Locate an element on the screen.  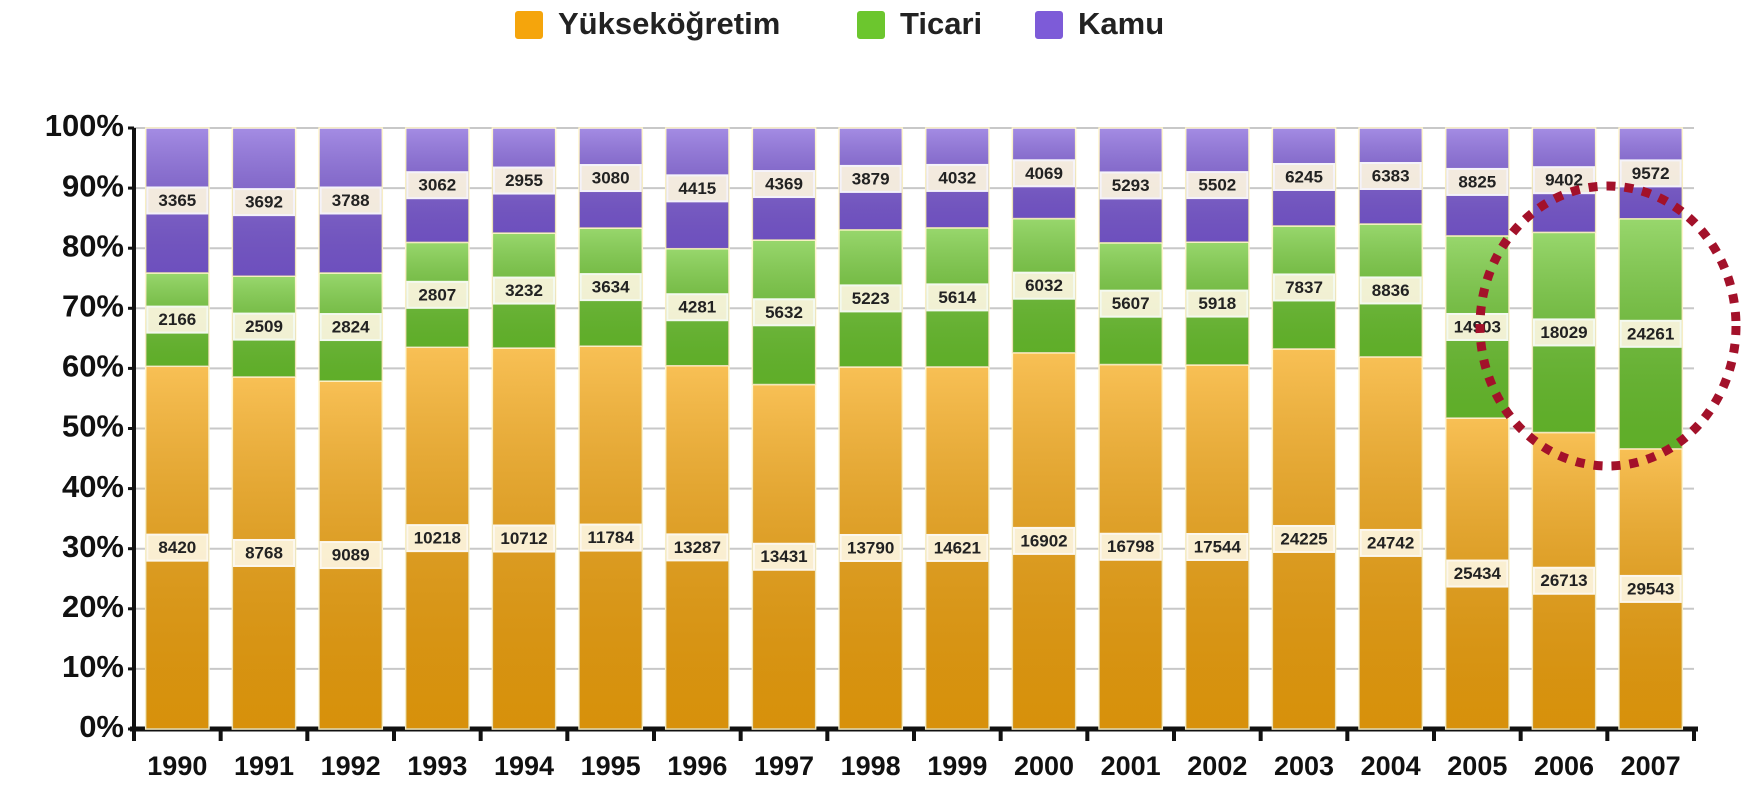
data-label: 24742 is located at coordinates (1390, 542).